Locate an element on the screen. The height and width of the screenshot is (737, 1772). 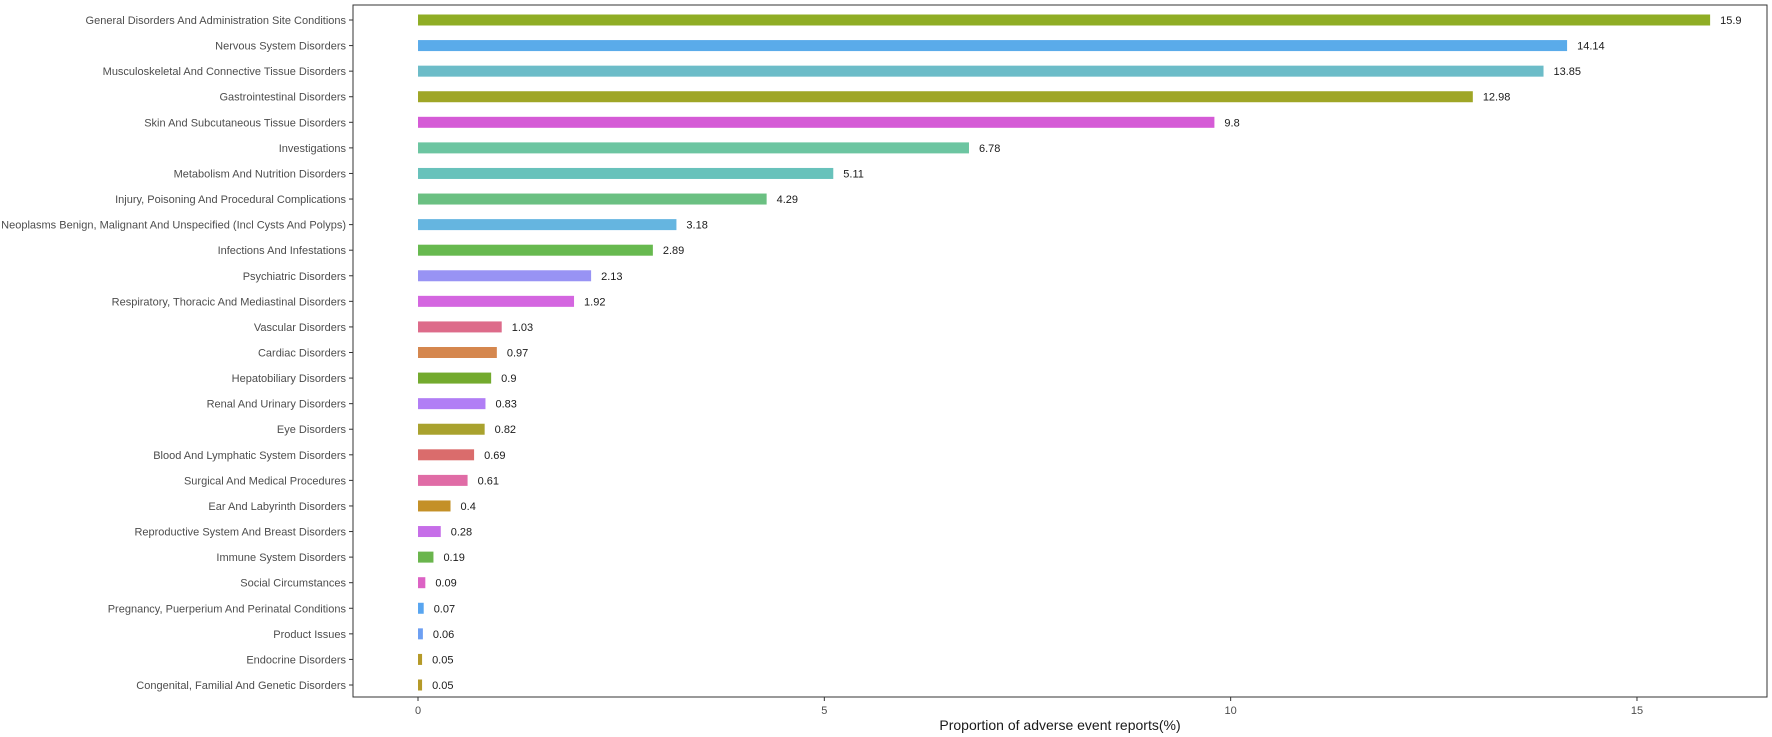
value-label: 0.82 is located at coordinates (505, 430).